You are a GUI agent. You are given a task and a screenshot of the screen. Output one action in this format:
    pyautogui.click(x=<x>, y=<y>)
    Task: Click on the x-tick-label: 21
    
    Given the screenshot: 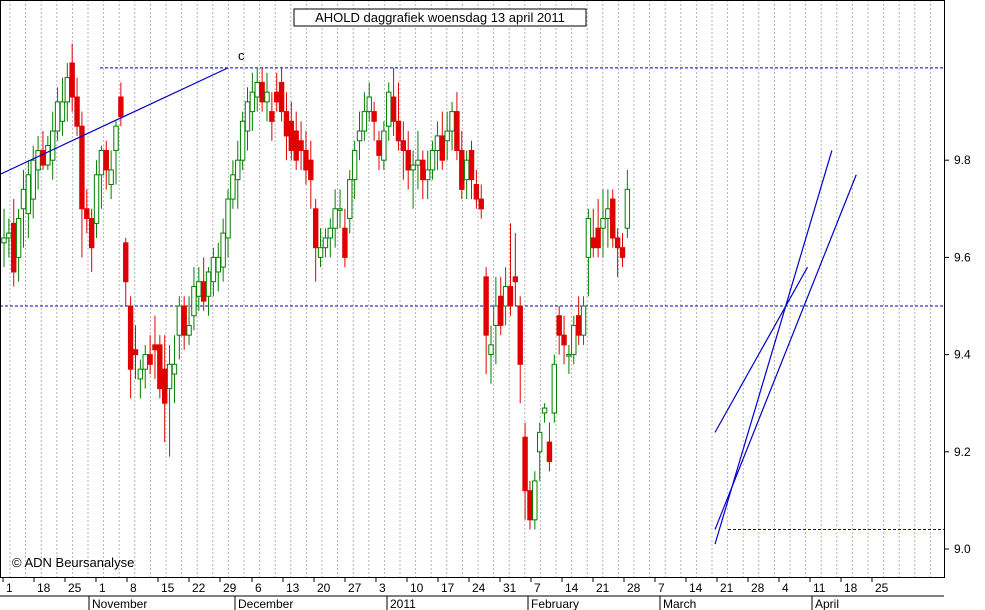 What is the action you would take?
    pyautogui.click(x=727, y=588)
    